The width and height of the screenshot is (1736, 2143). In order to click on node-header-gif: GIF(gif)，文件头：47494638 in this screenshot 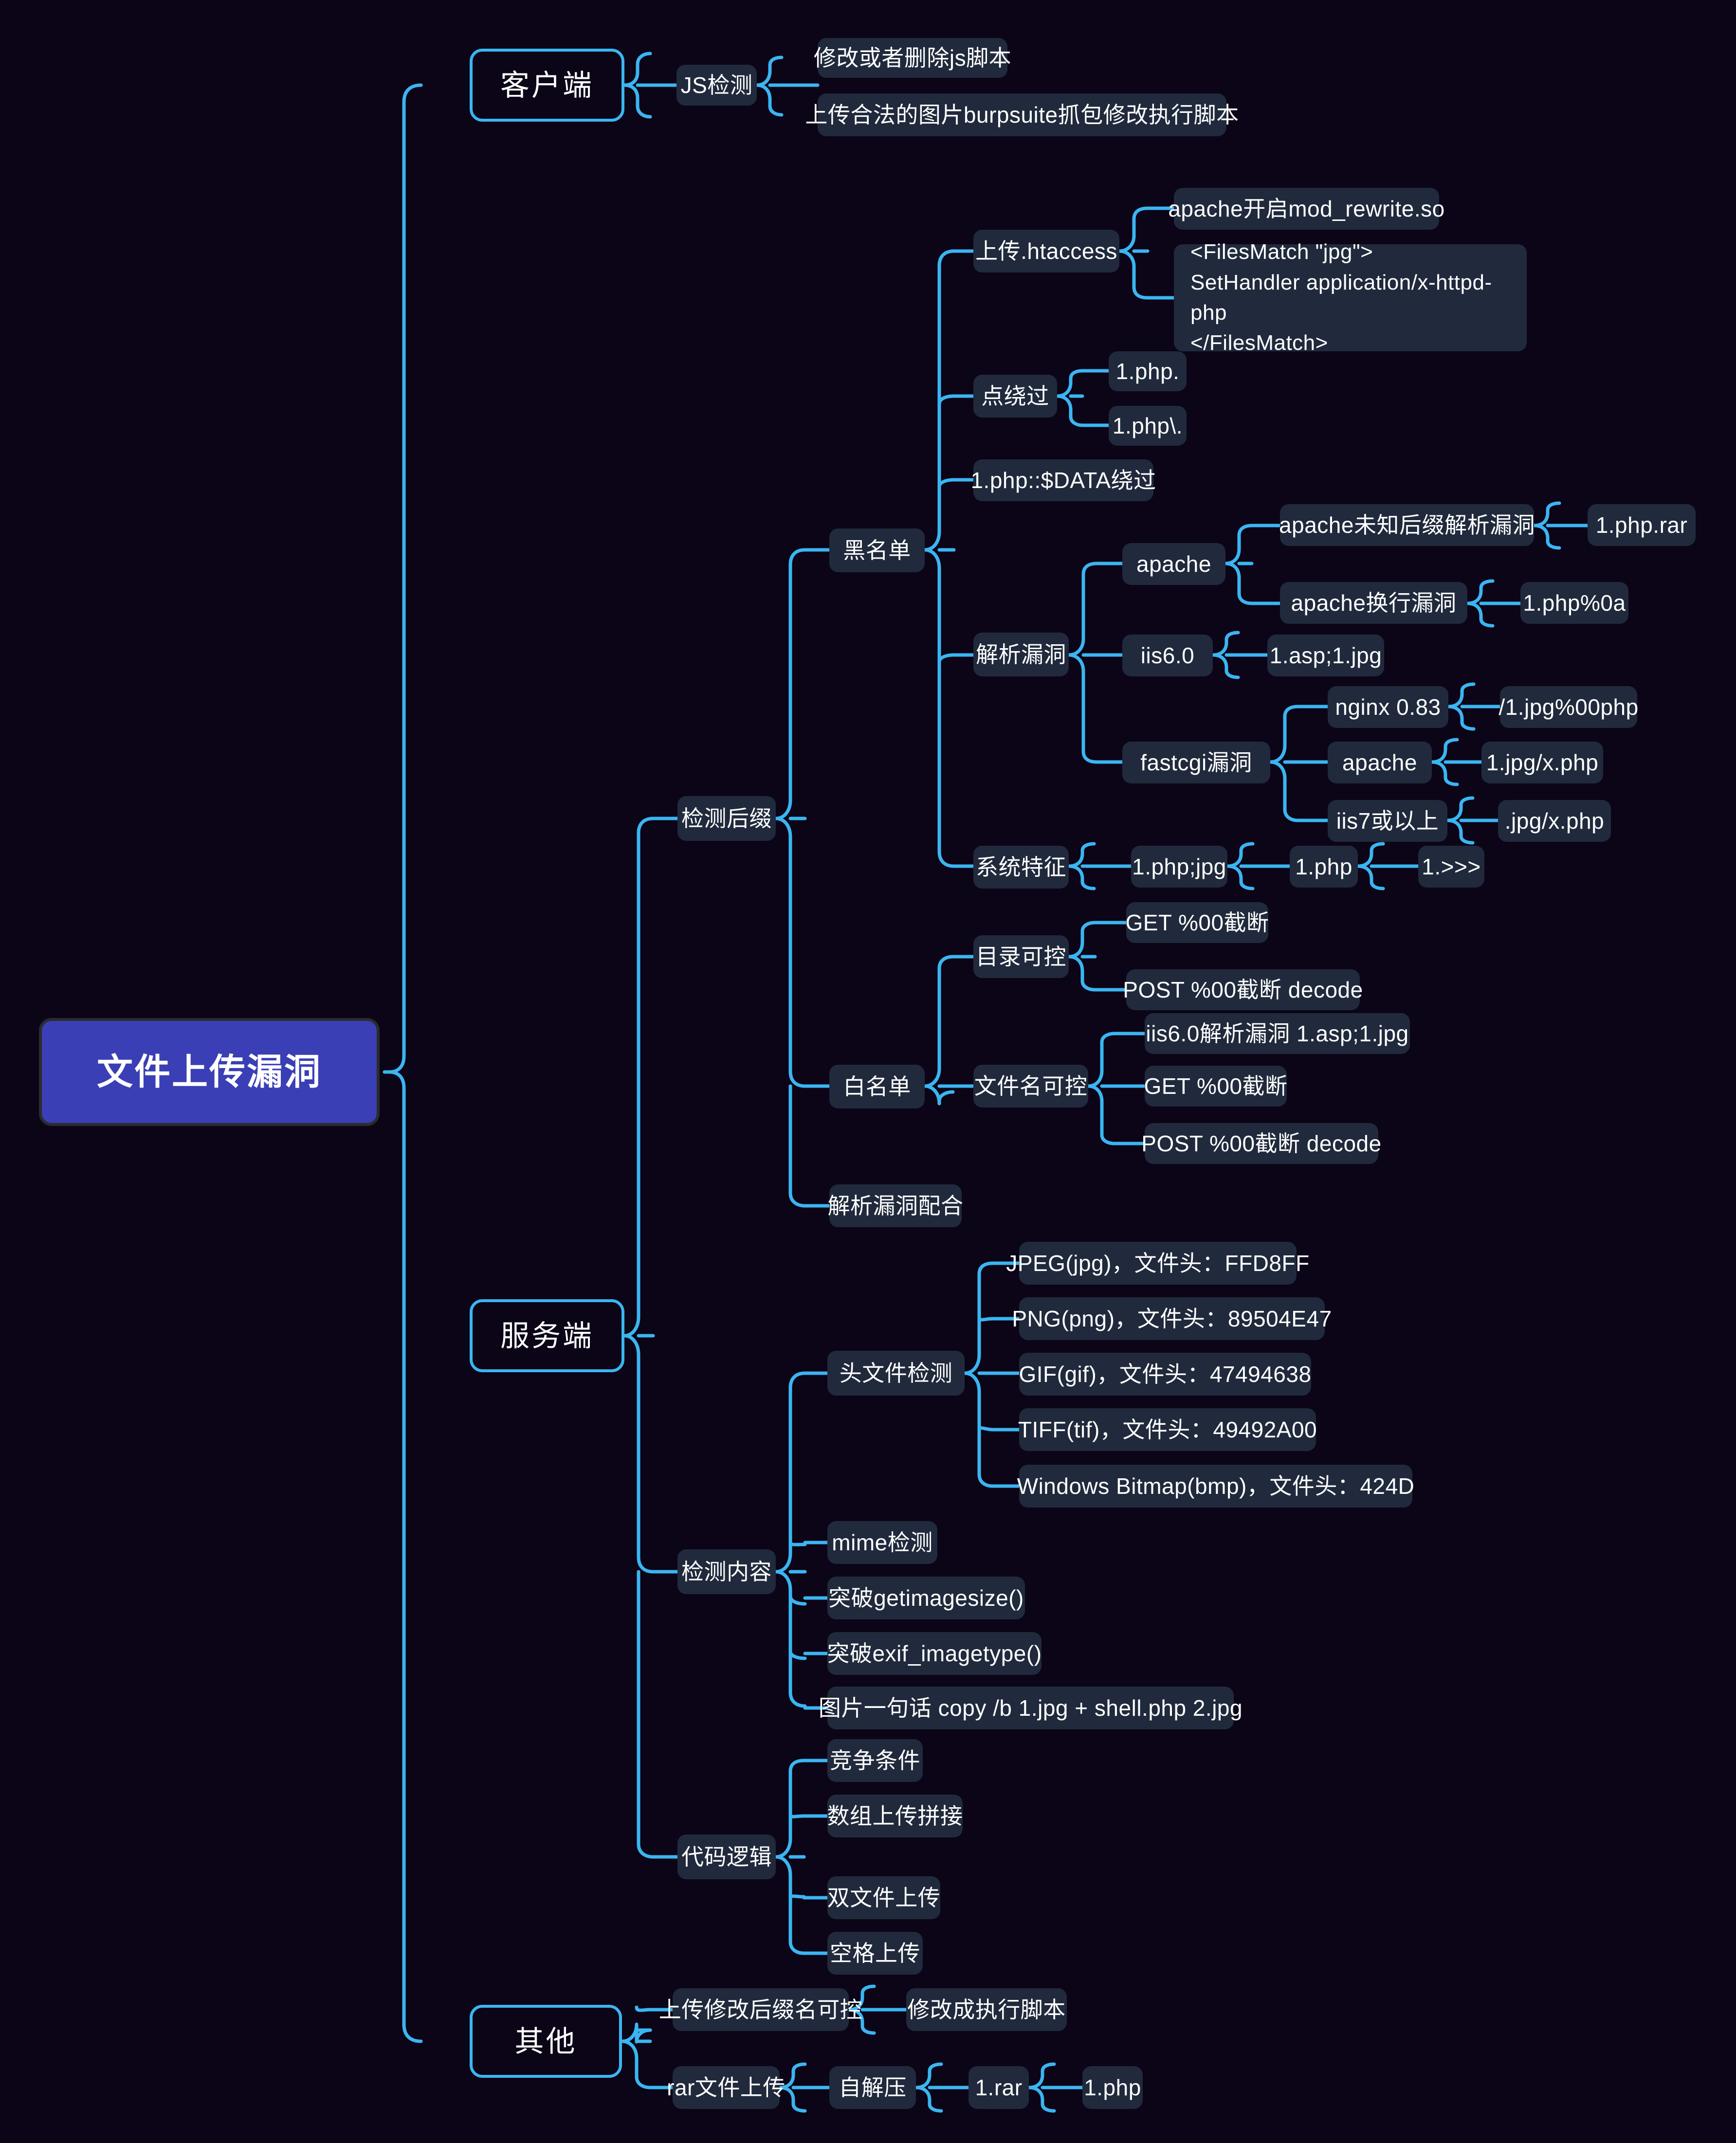, I will do `click(1165, 1374)`.